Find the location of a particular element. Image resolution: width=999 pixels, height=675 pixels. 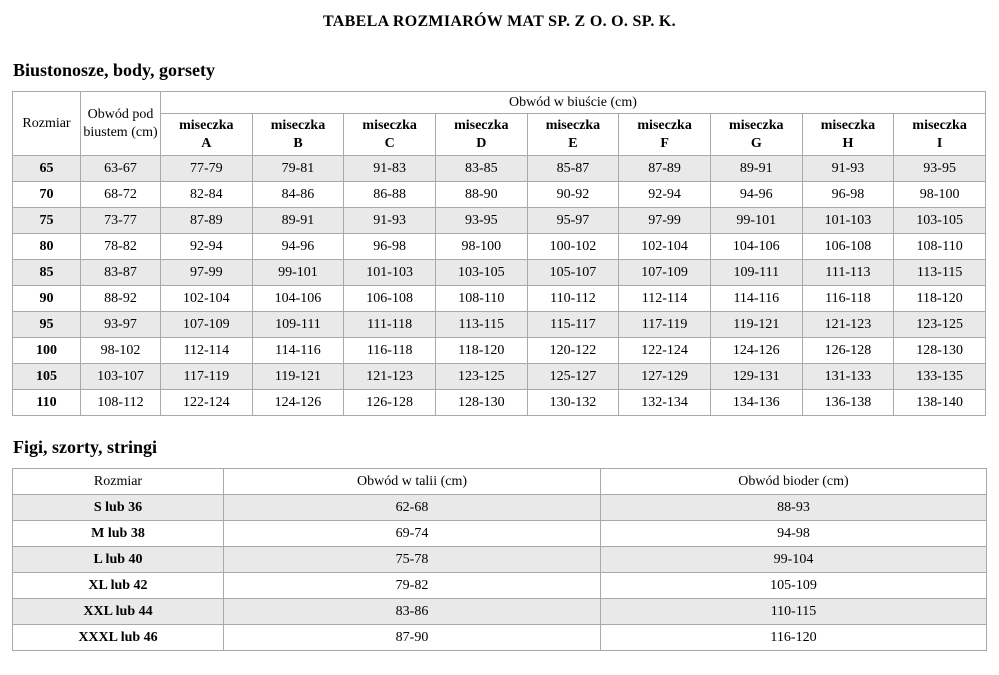

cup-b-cell: 79-81 is located at coordinates (298, 168).